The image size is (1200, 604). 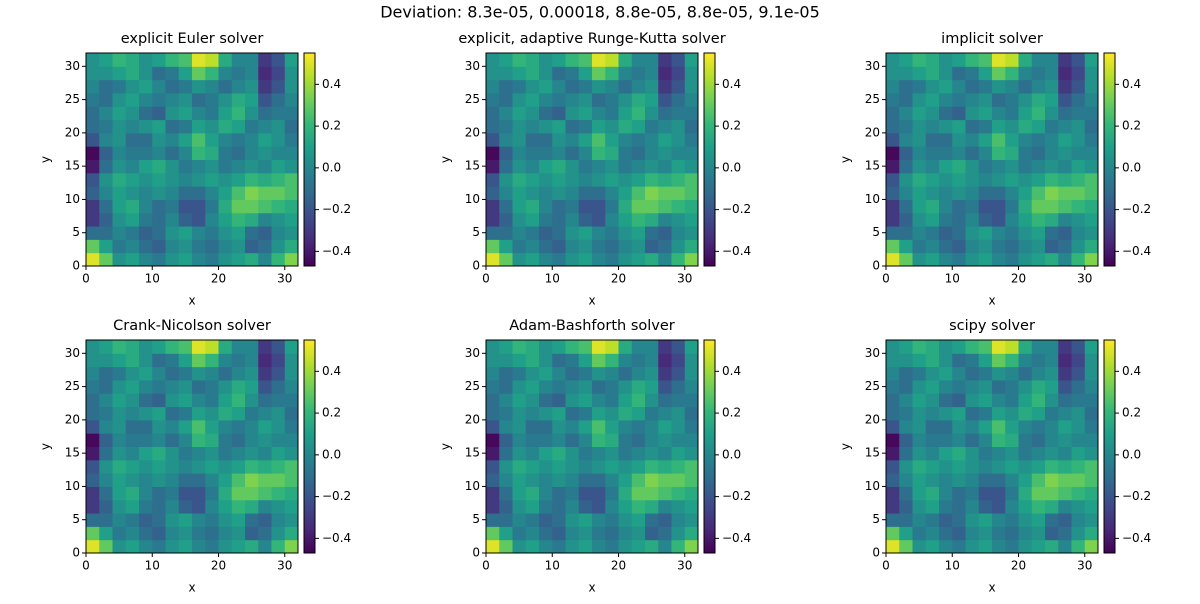 I want to click on x-tick-label: 20, so click(x=1018, y=566).